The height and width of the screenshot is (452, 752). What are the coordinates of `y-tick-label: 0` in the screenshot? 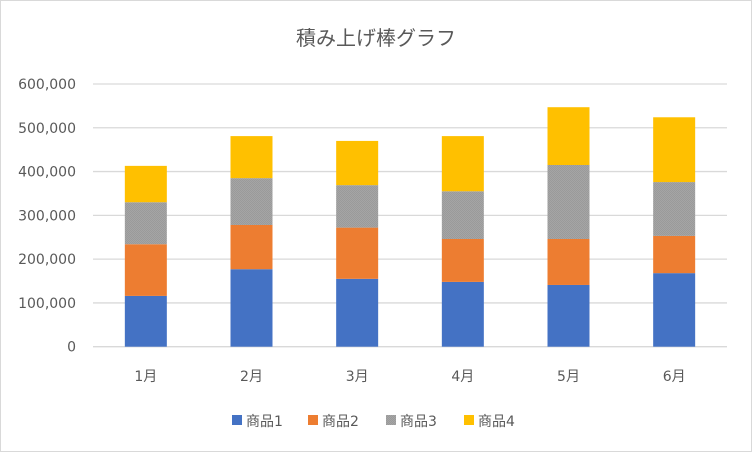 It's located at (71, 348).